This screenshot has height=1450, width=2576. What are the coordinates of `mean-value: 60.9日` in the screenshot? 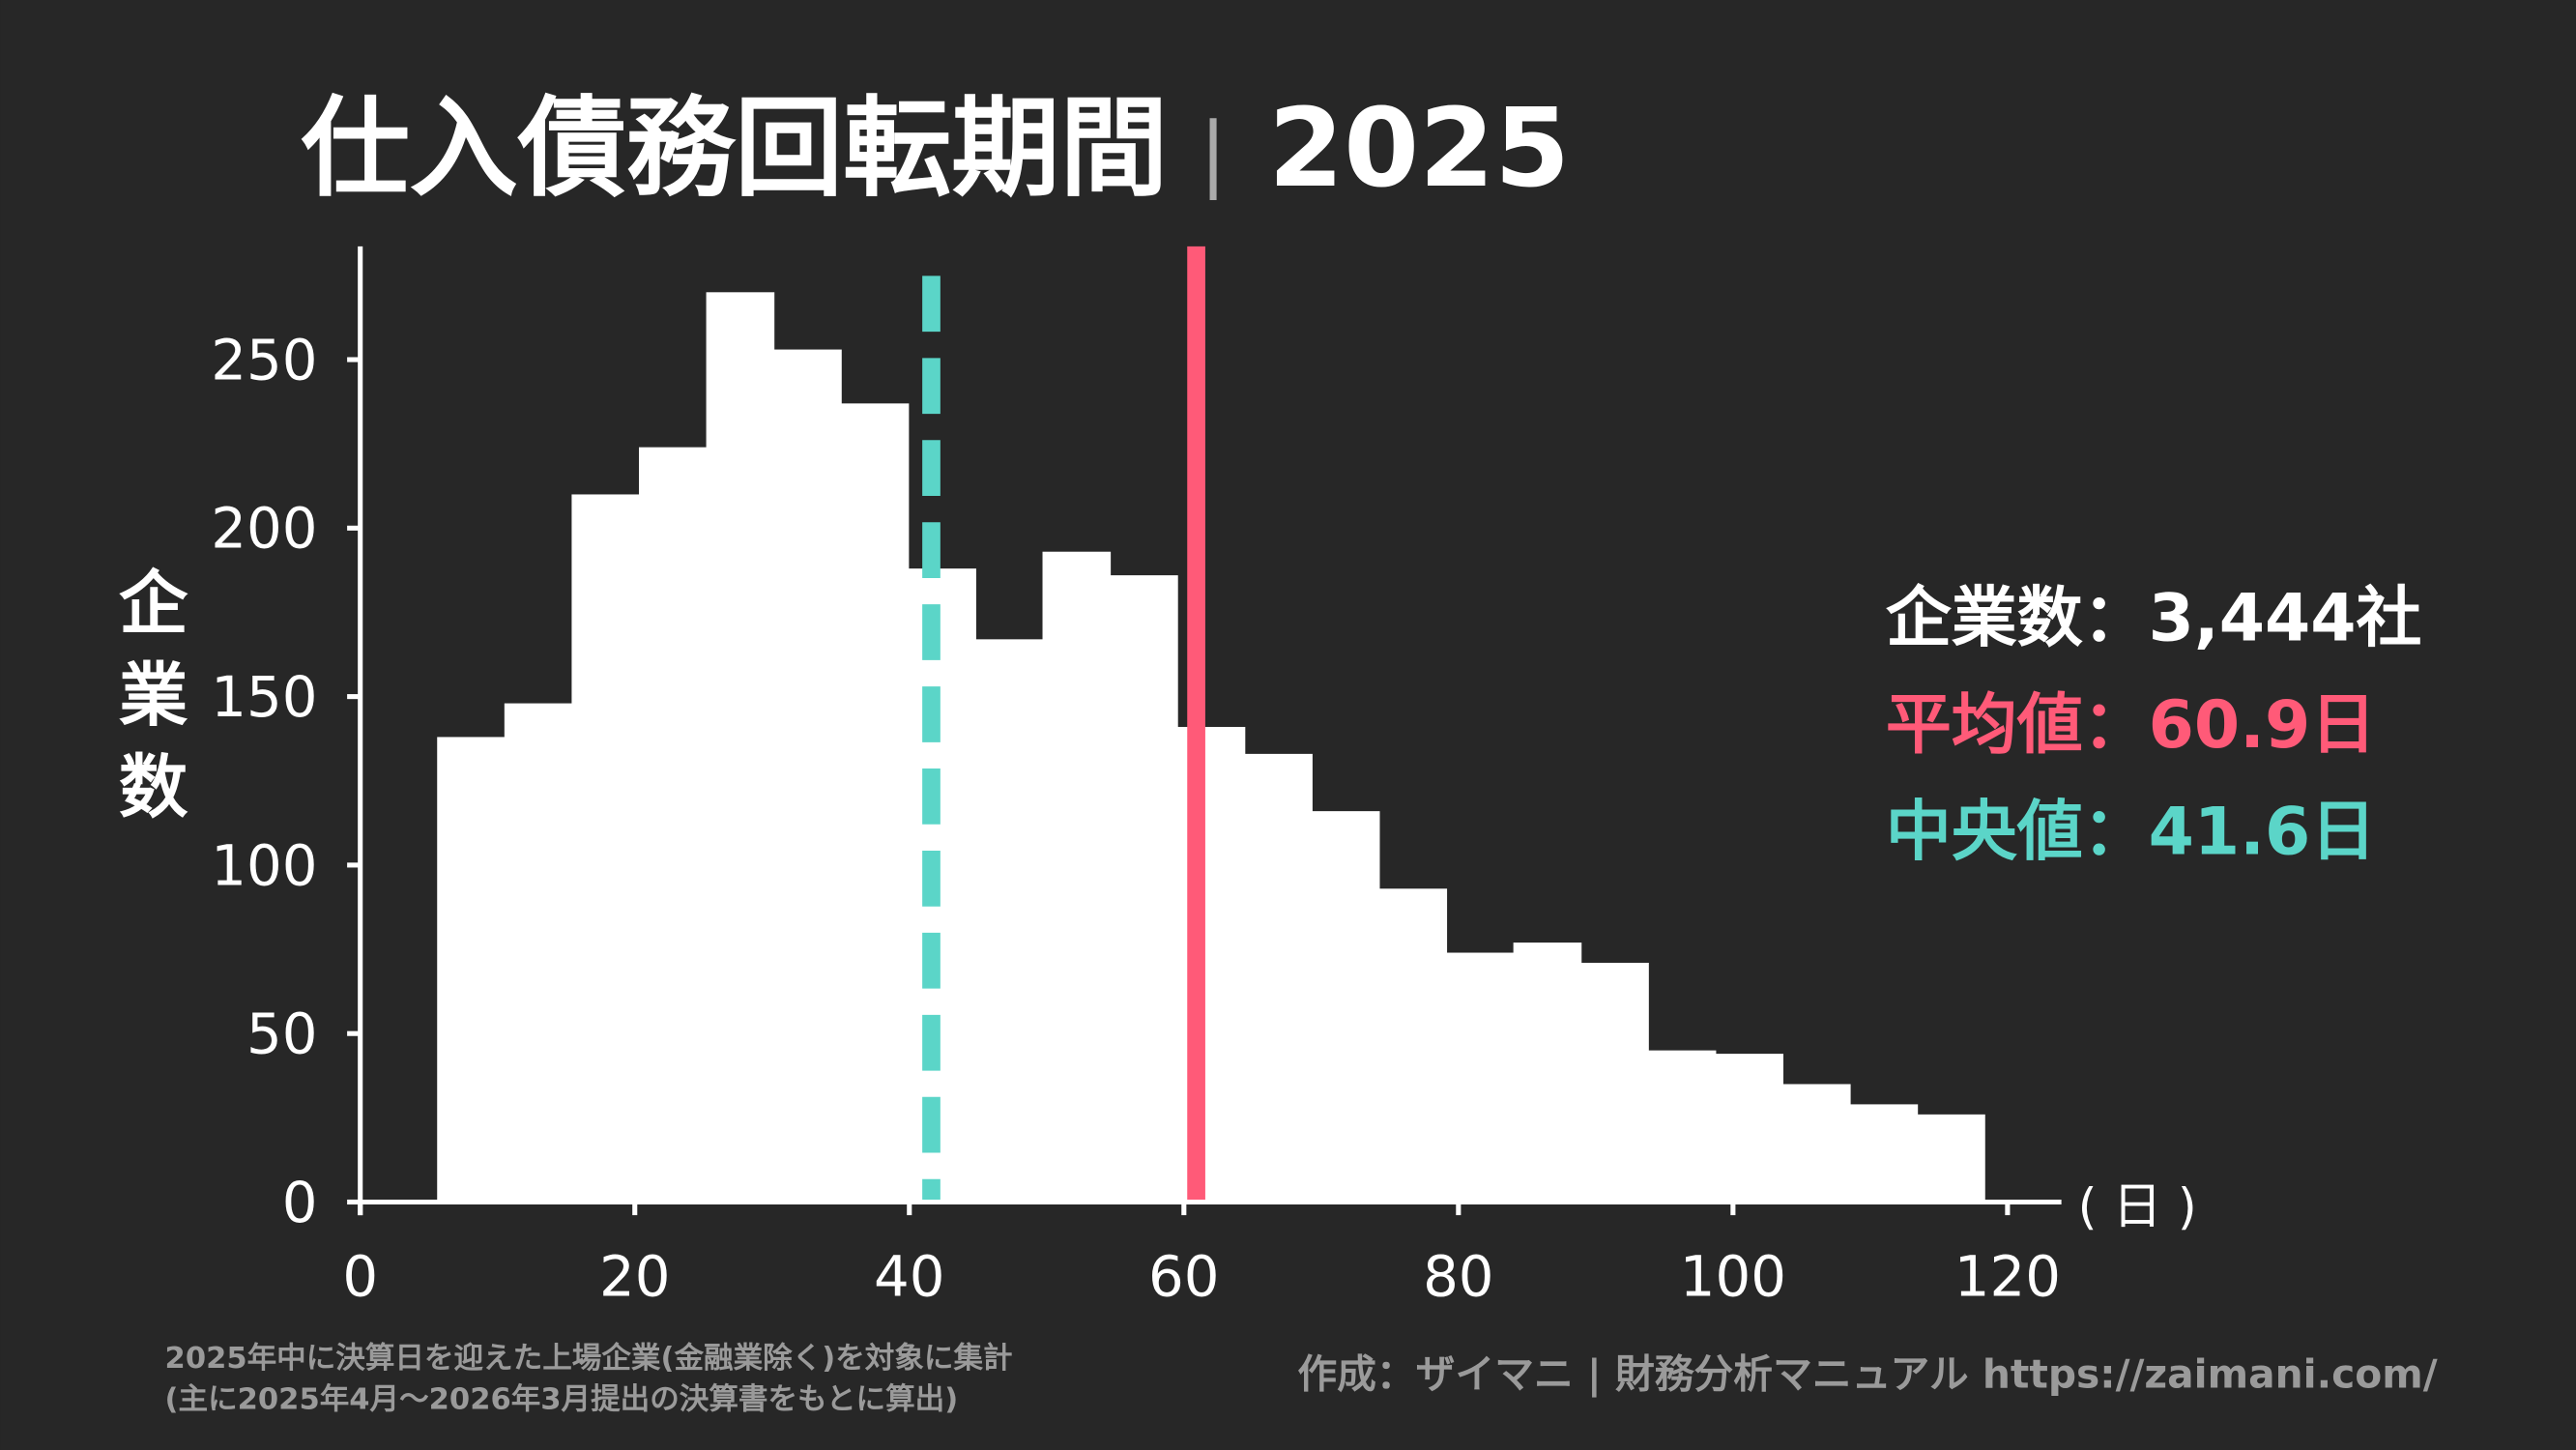 It's located at (2263, 725).